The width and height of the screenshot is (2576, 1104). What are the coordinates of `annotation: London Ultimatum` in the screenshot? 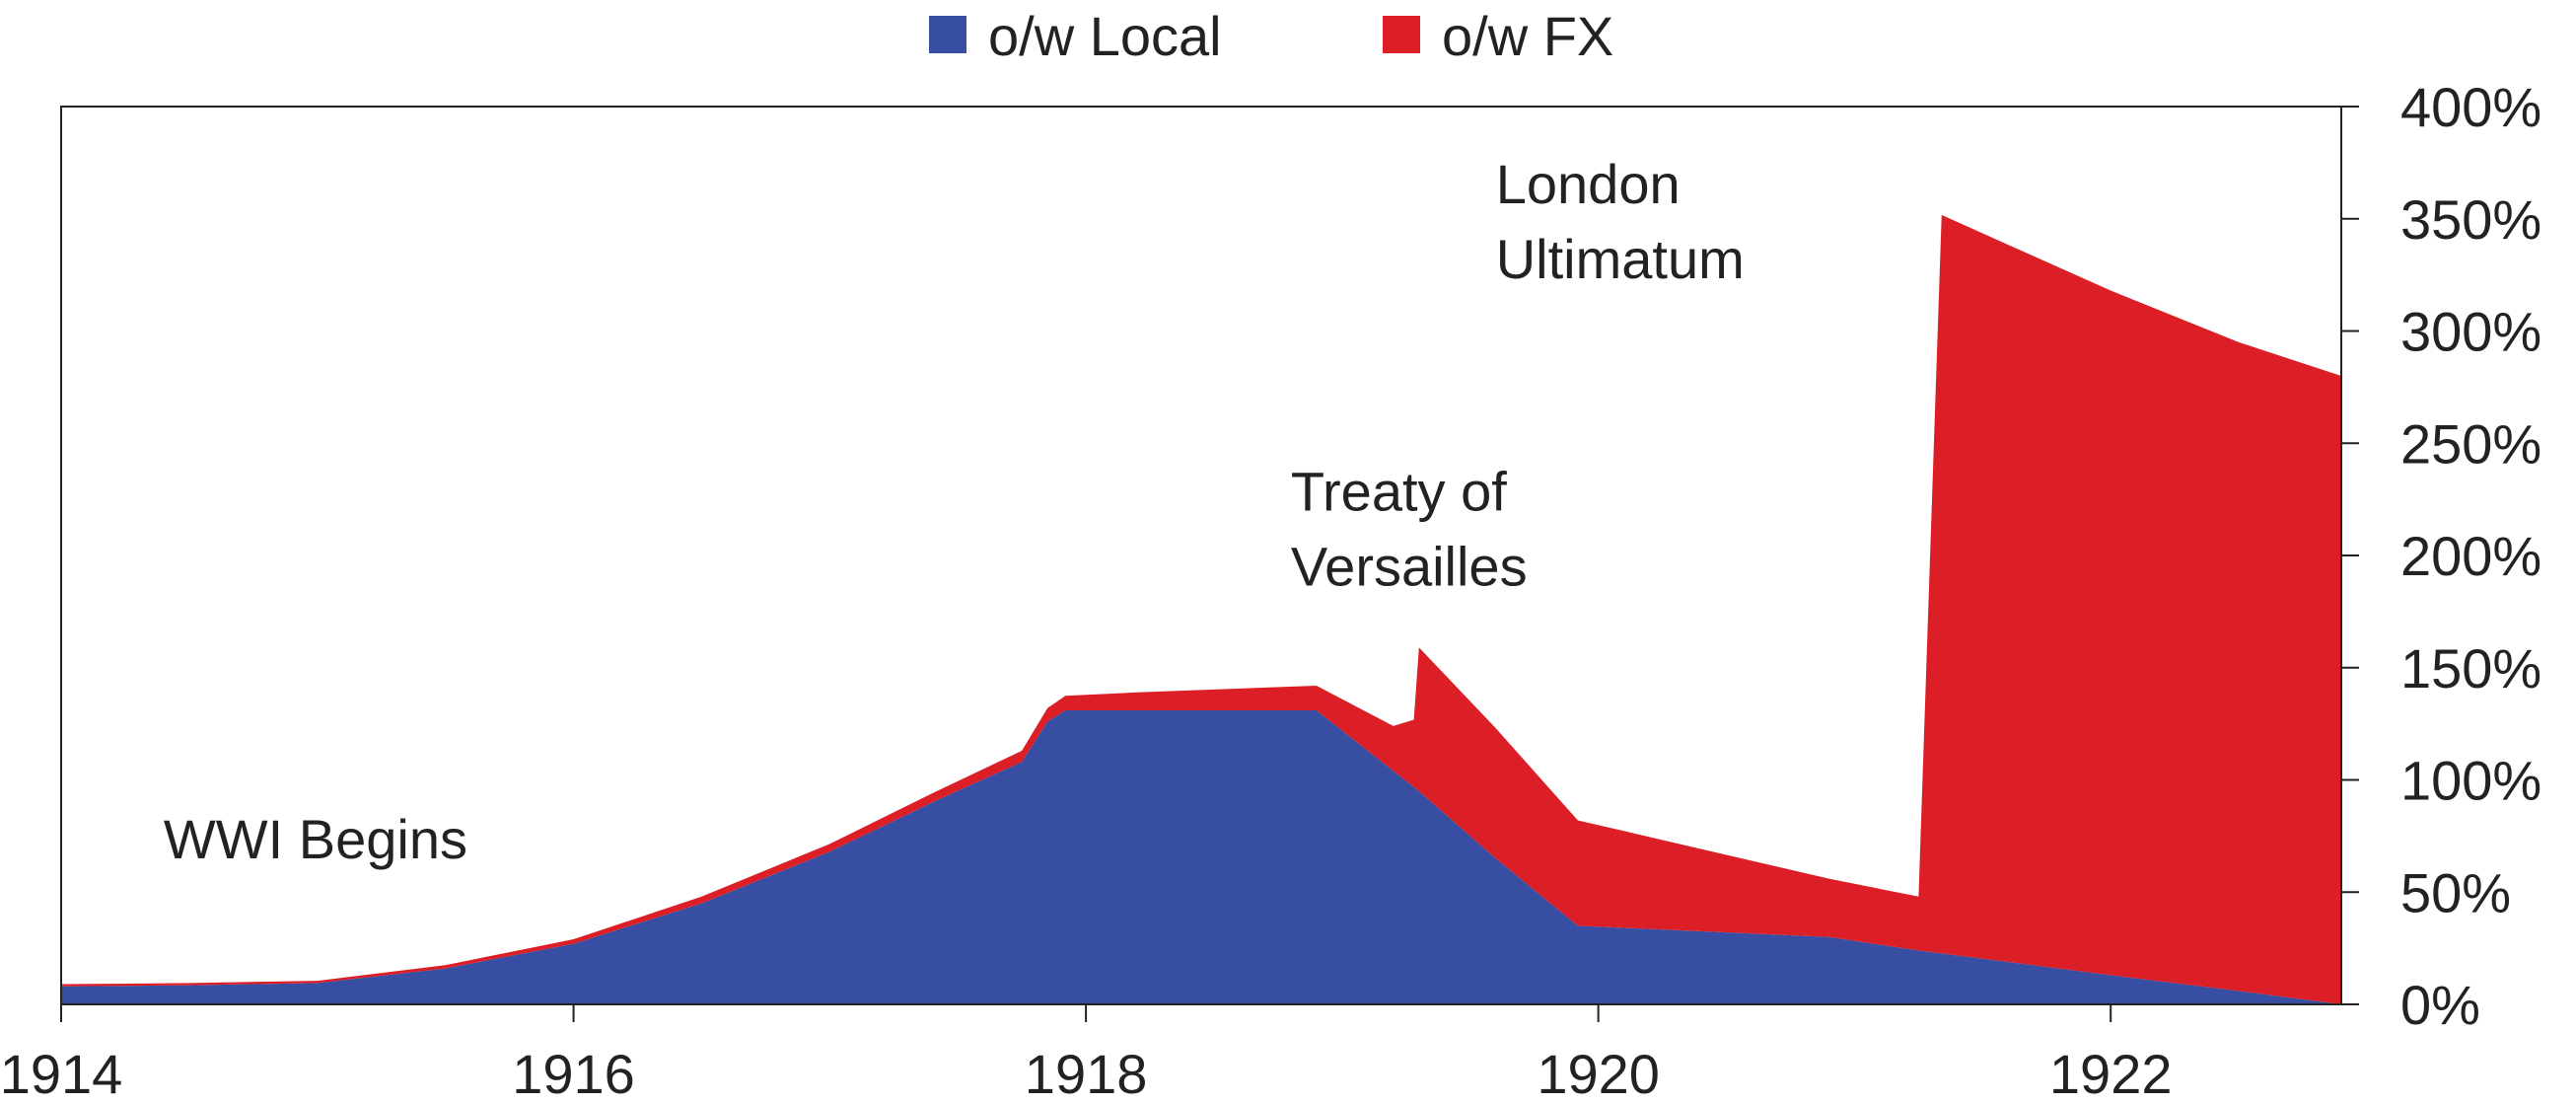 It's located at (1620, 221).